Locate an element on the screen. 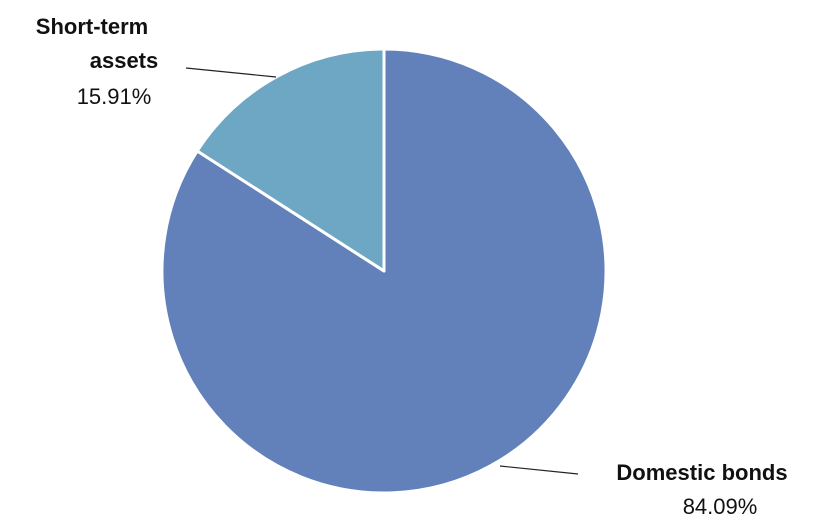 This screenshot has height=521, width=818. slice-value-short-term-assets: 15.91% is located at coordinates (114, 96).